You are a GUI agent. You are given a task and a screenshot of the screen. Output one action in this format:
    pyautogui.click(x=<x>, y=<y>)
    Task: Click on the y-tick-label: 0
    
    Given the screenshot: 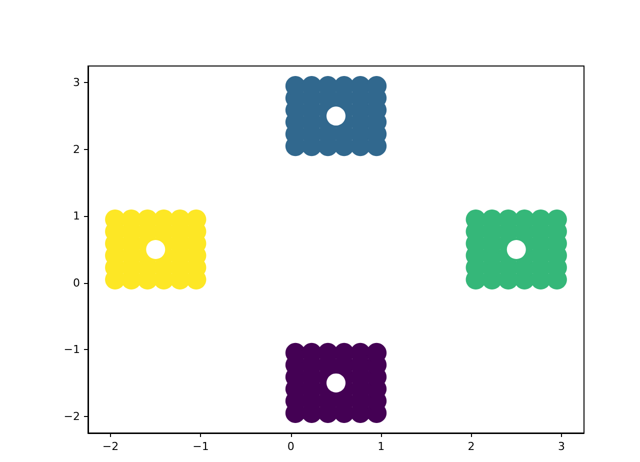 What is the action you would take?
    pyautogui.click(x=76, y=283)
    